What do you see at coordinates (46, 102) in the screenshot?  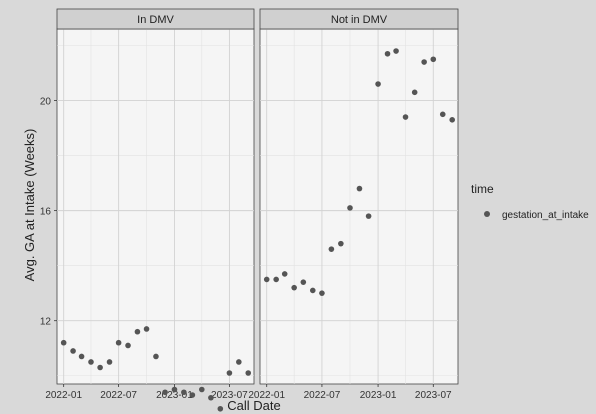 I see `y-tick-label: 20` at bounding box center [46, 102].